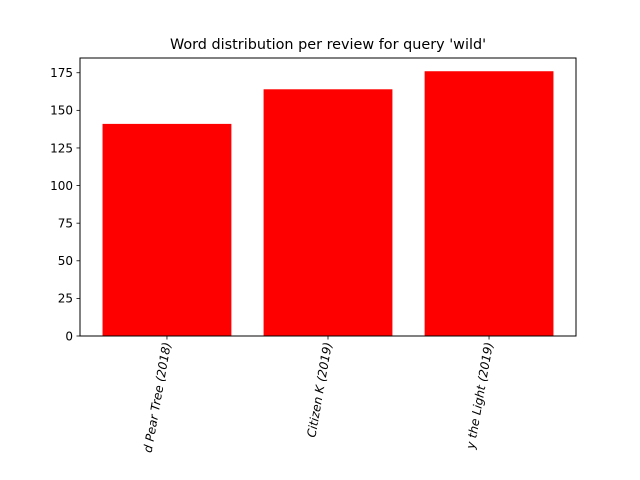 This screenshot has height=480, width=640. I want to click on x-tick-label: Citizen K (2019), so click(319, 389).